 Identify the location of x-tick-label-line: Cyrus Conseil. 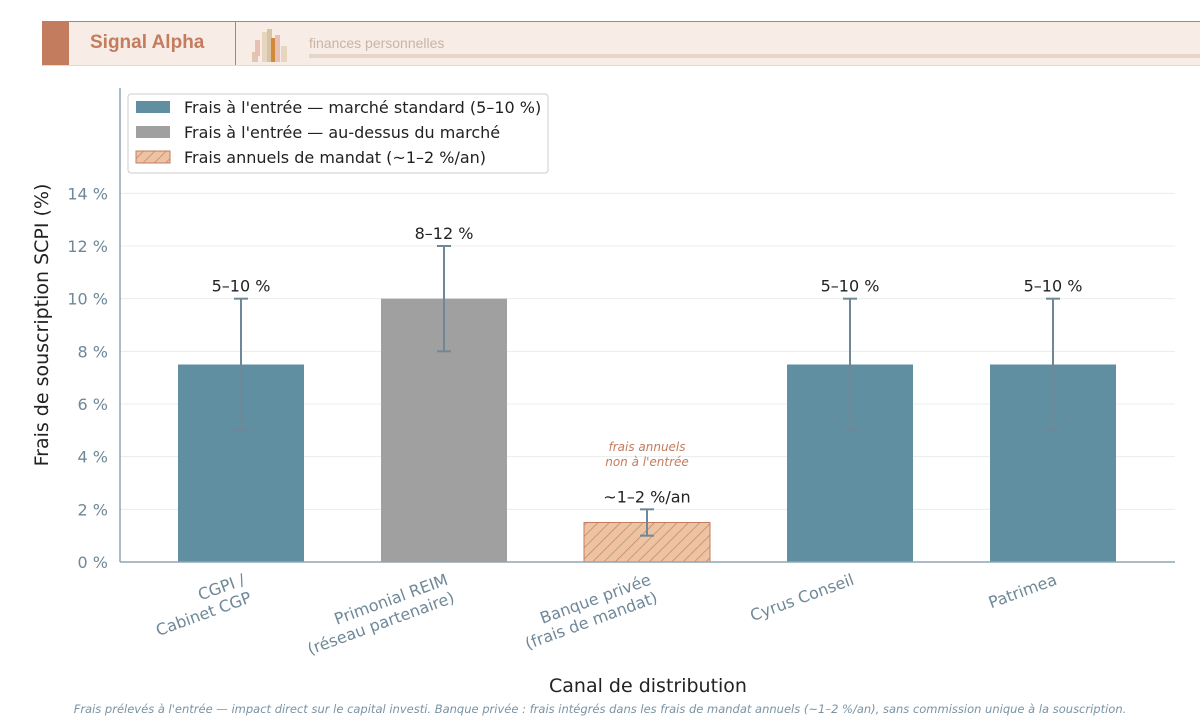
(801, 597).